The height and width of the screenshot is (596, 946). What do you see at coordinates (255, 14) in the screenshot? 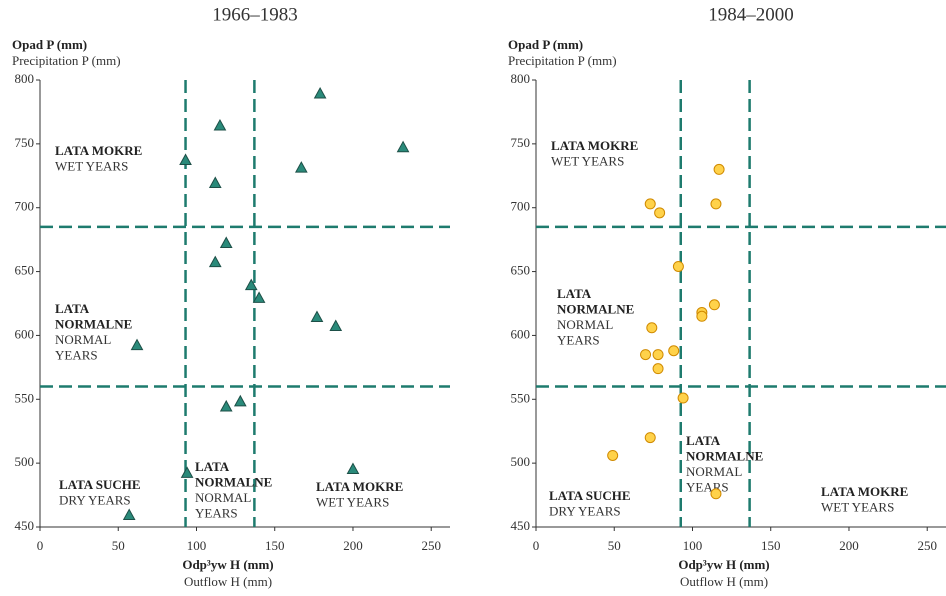
I see `chart-title: 1966–1983` at bounding box center [255, 14].